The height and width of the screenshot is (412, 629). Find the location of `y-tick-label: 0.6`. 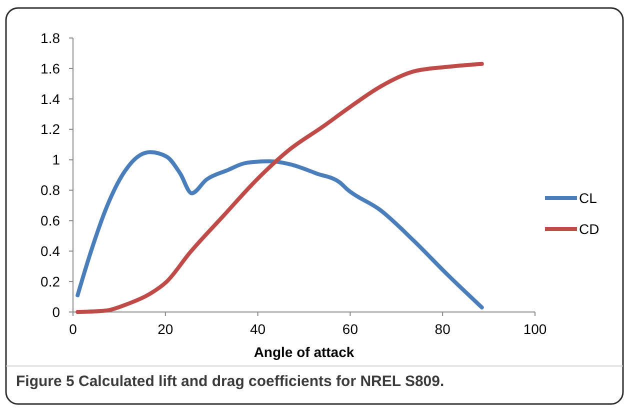

y-tick-label: 0.6 is located at coordinates (50, 220).